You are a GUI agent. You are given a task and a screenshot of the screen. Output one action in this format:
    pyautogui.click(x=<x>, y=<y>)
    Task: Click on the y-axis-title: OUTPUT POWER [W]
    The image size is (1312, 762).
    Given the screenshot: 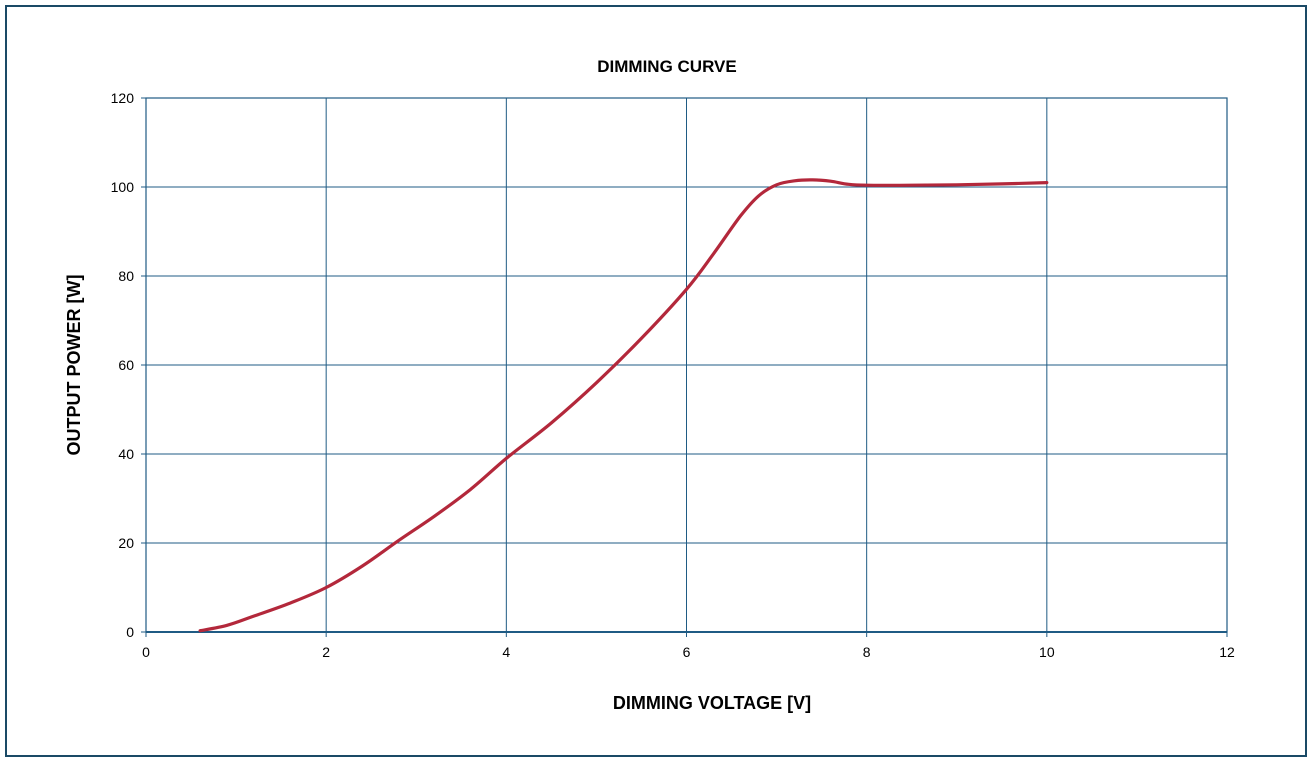 What is the action you would take?
    pyautogui.click(x=74, y=365)
    